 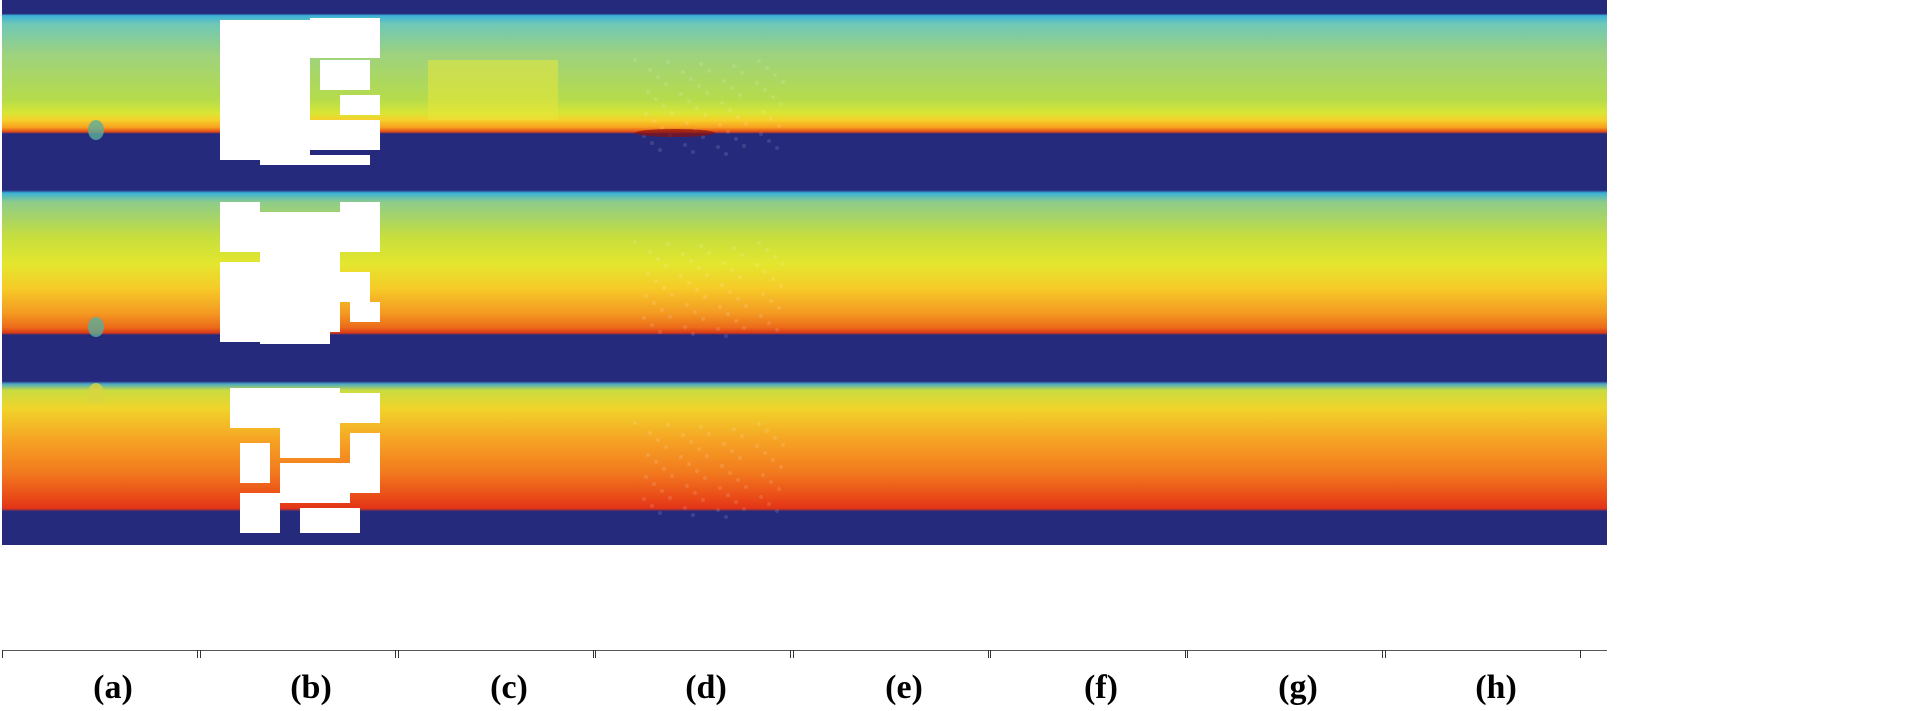 I want to click on column-d: (d), so click(x=706, y=355).